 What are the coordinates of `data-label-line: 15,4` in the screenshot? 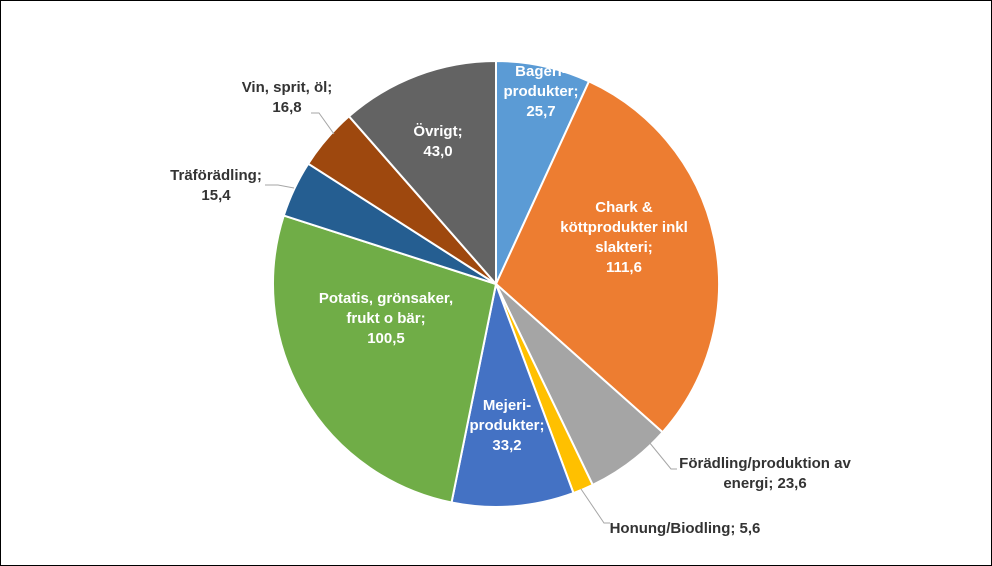 It's located at (216, 195).